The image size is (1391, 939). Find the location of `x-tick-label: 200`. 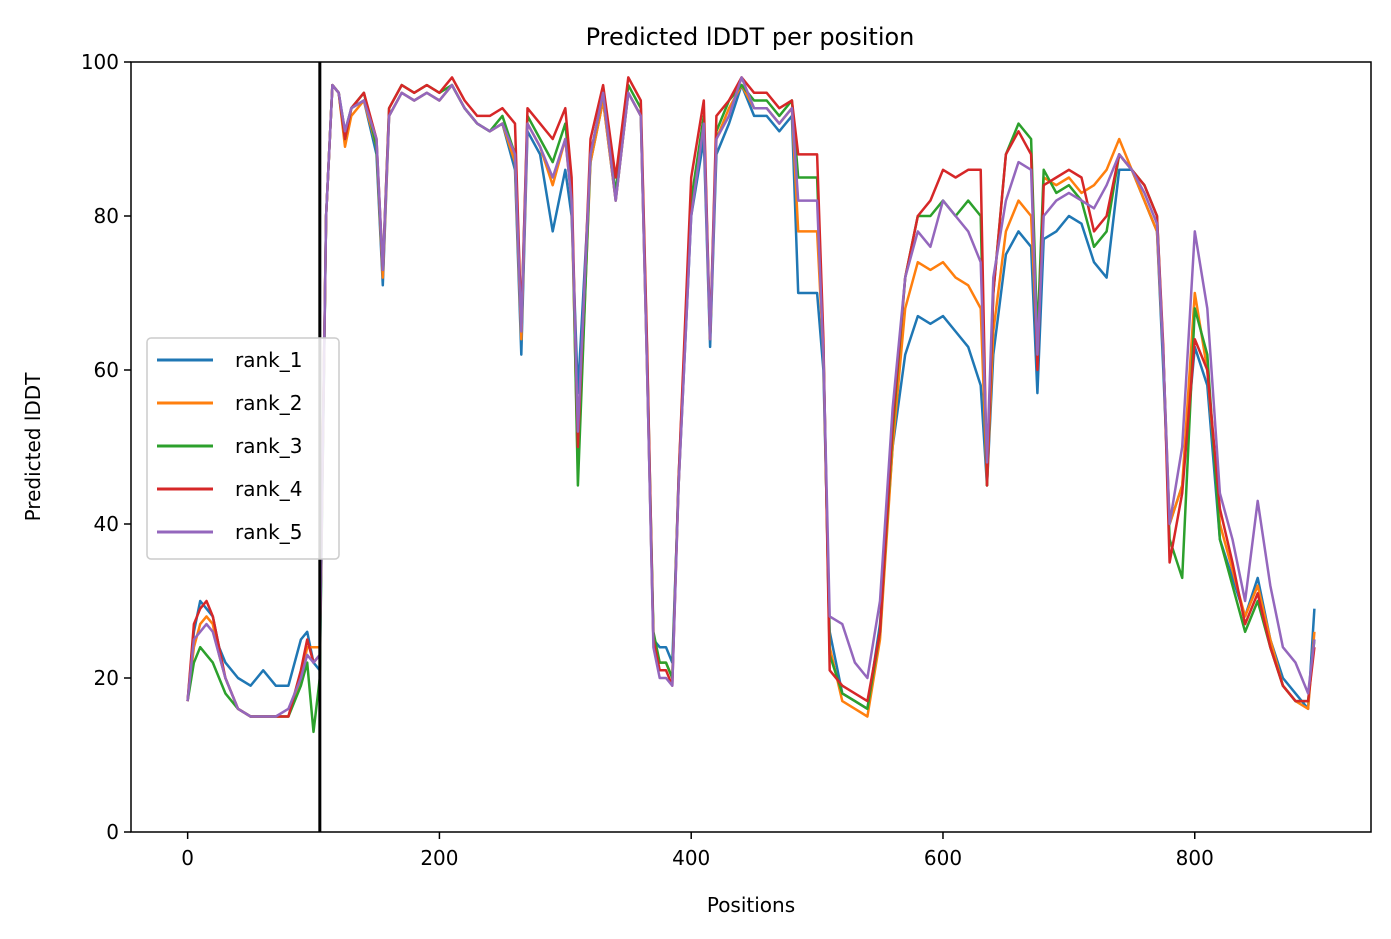

x-tick-label: 200 is located at coordinates (439, 858).